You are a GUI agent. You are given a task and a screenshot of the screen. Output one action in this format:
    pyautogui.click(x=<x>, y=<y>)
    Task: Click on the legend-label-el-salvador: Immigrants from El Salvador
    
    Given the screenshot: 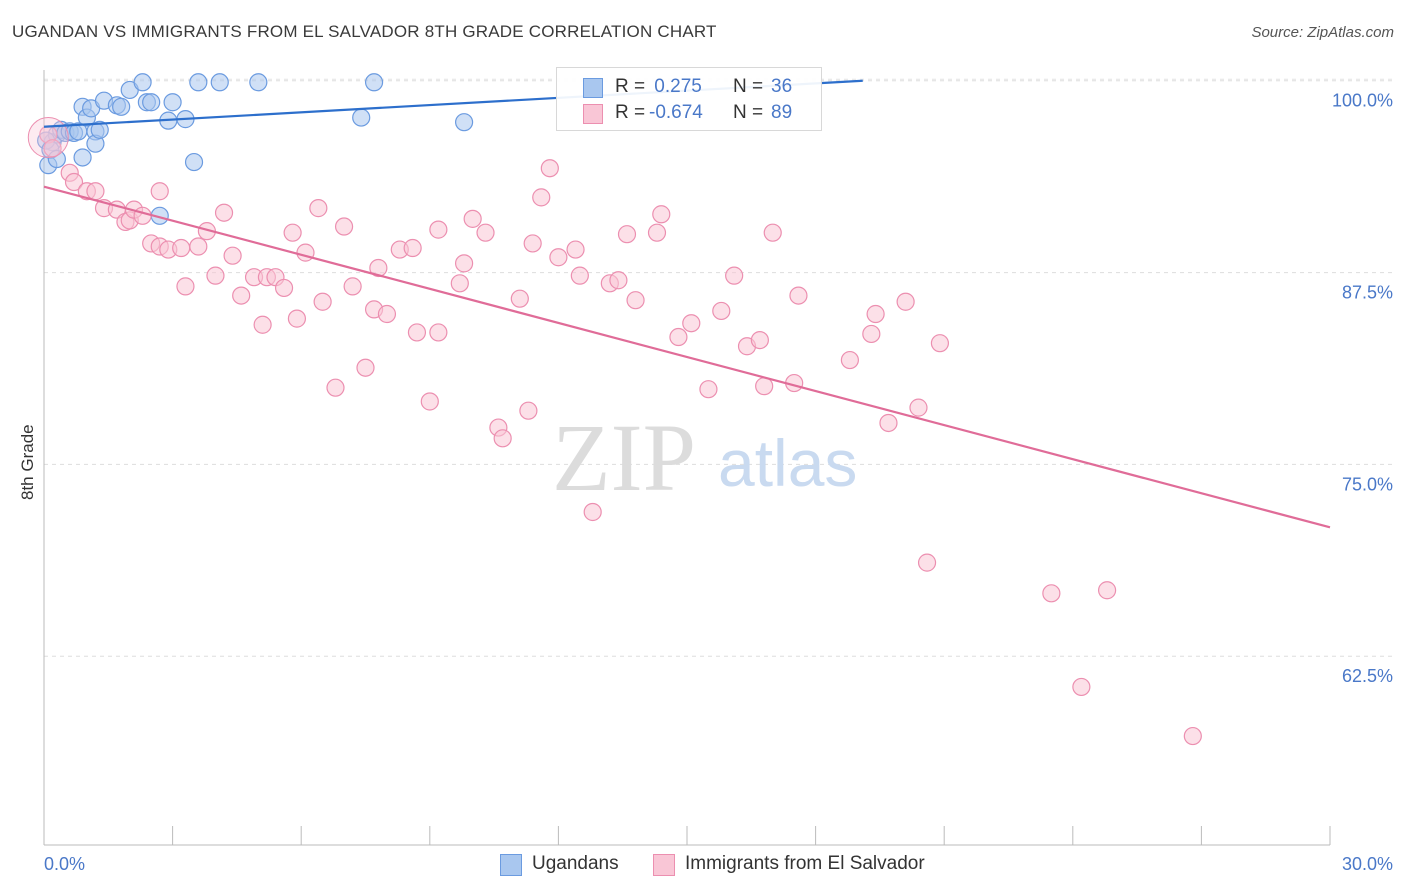 What is the action you would take?
    pyautogui.click(x=805, y=863)
    